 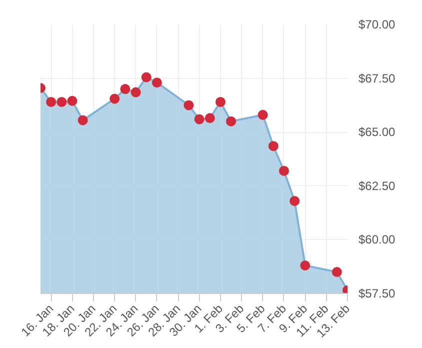 What do you see at coordinates (377, 132) in the screenshot?
I see `y-tick-label: $65.00` at bounding box center [377, 132].